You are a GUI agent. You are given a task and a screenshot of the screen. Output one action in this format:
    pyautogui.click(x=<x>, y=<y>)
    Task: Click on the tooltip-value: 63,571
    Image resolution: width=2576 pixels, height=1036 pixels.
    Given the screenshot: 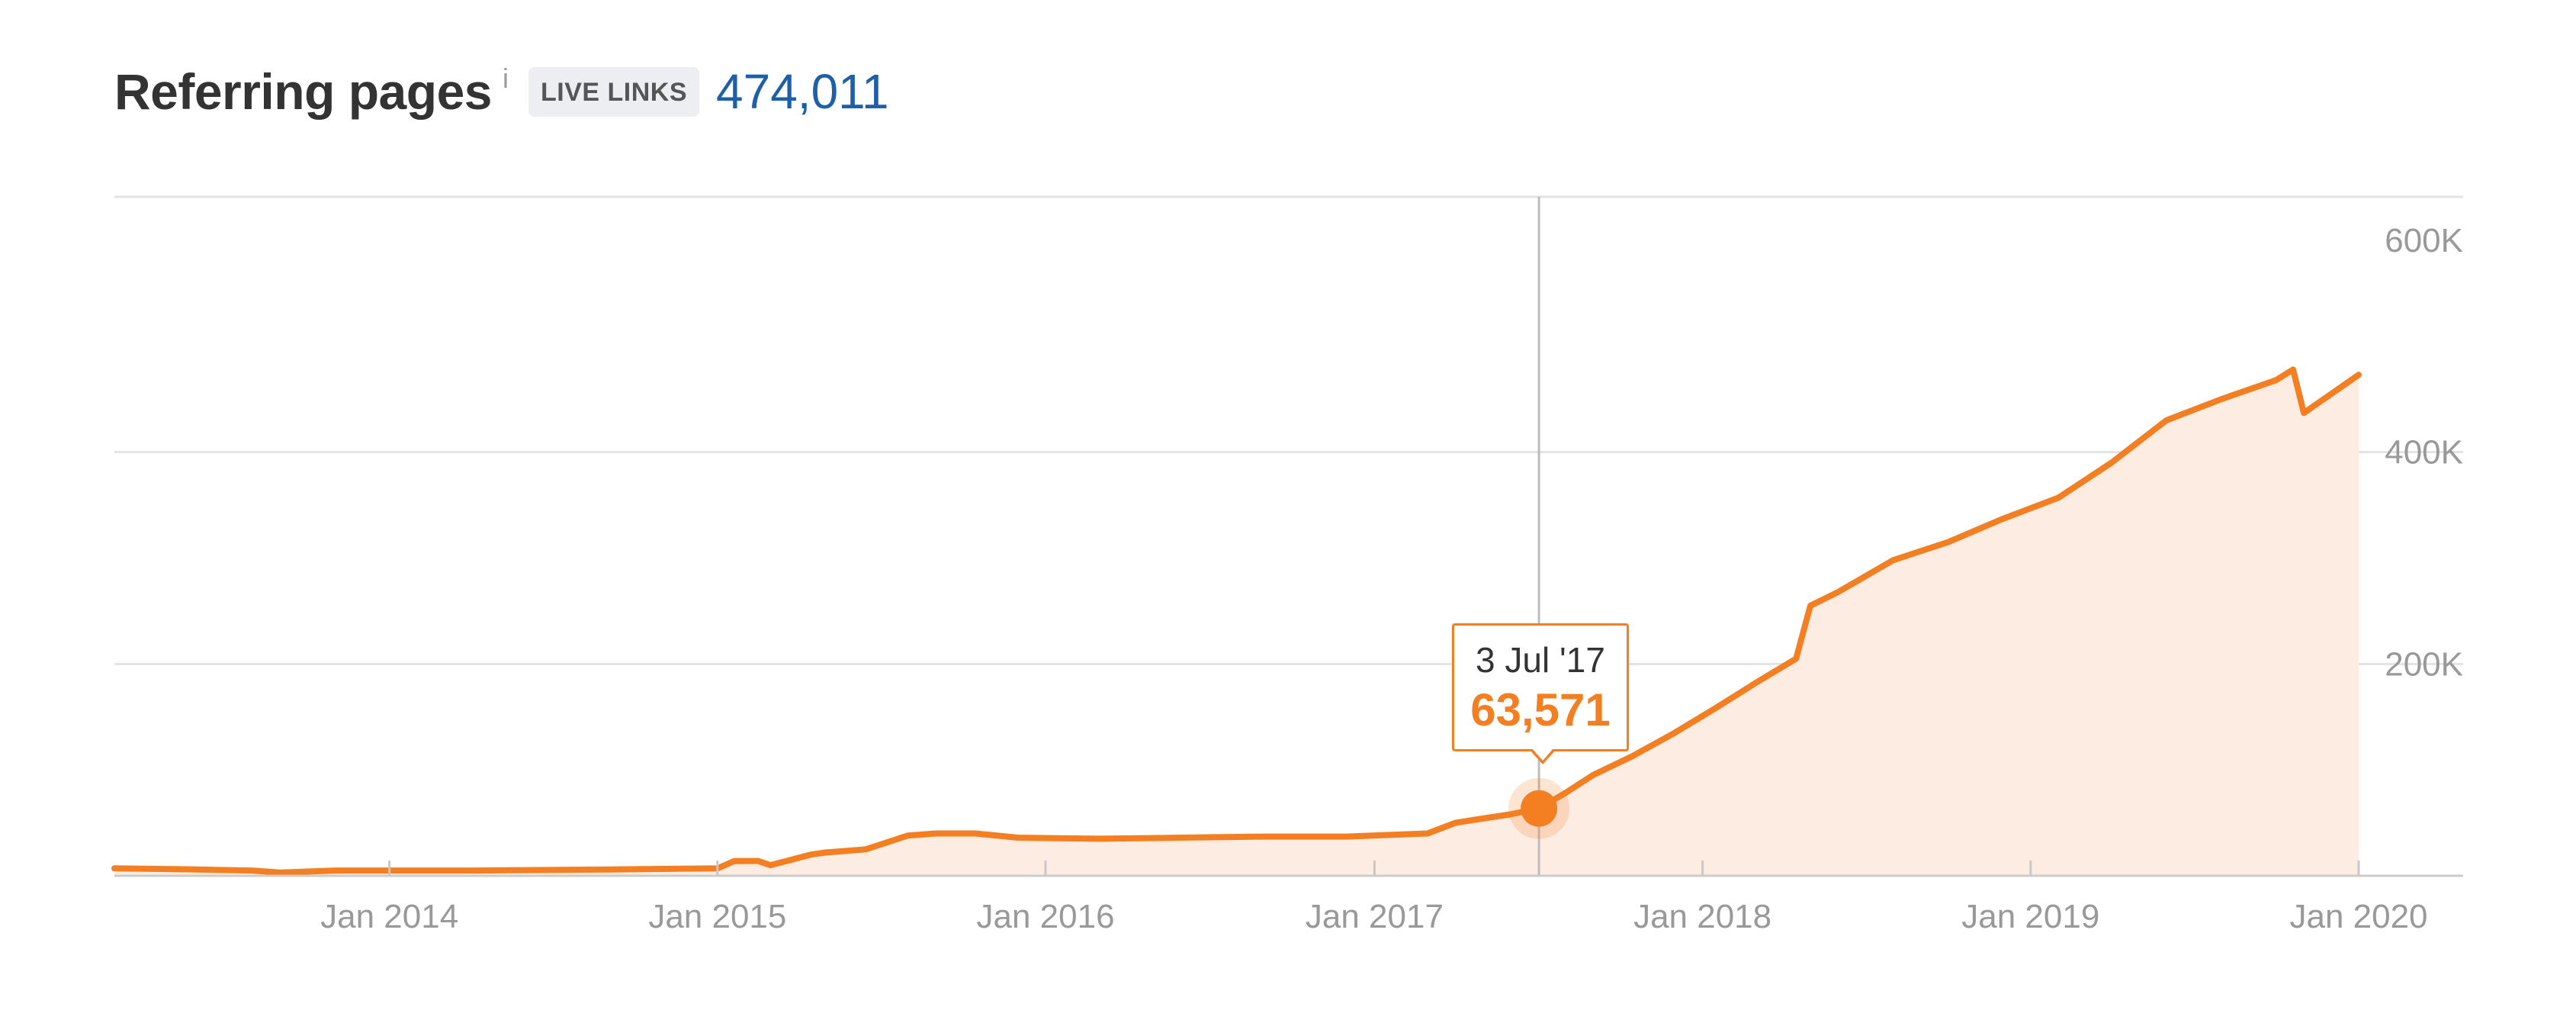 What is the action you would take?
    pyautogui.click(x=1540, y=709)
    